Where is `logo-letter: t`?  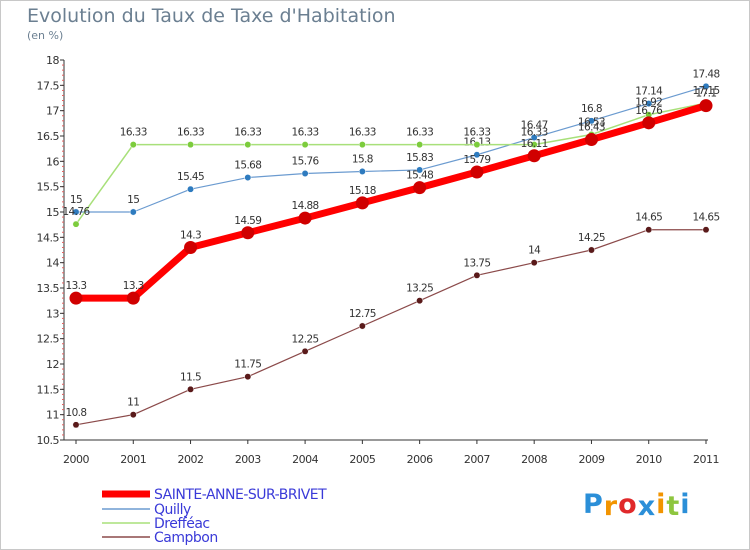
logo-letter: t is located at coordinates (673, 506).